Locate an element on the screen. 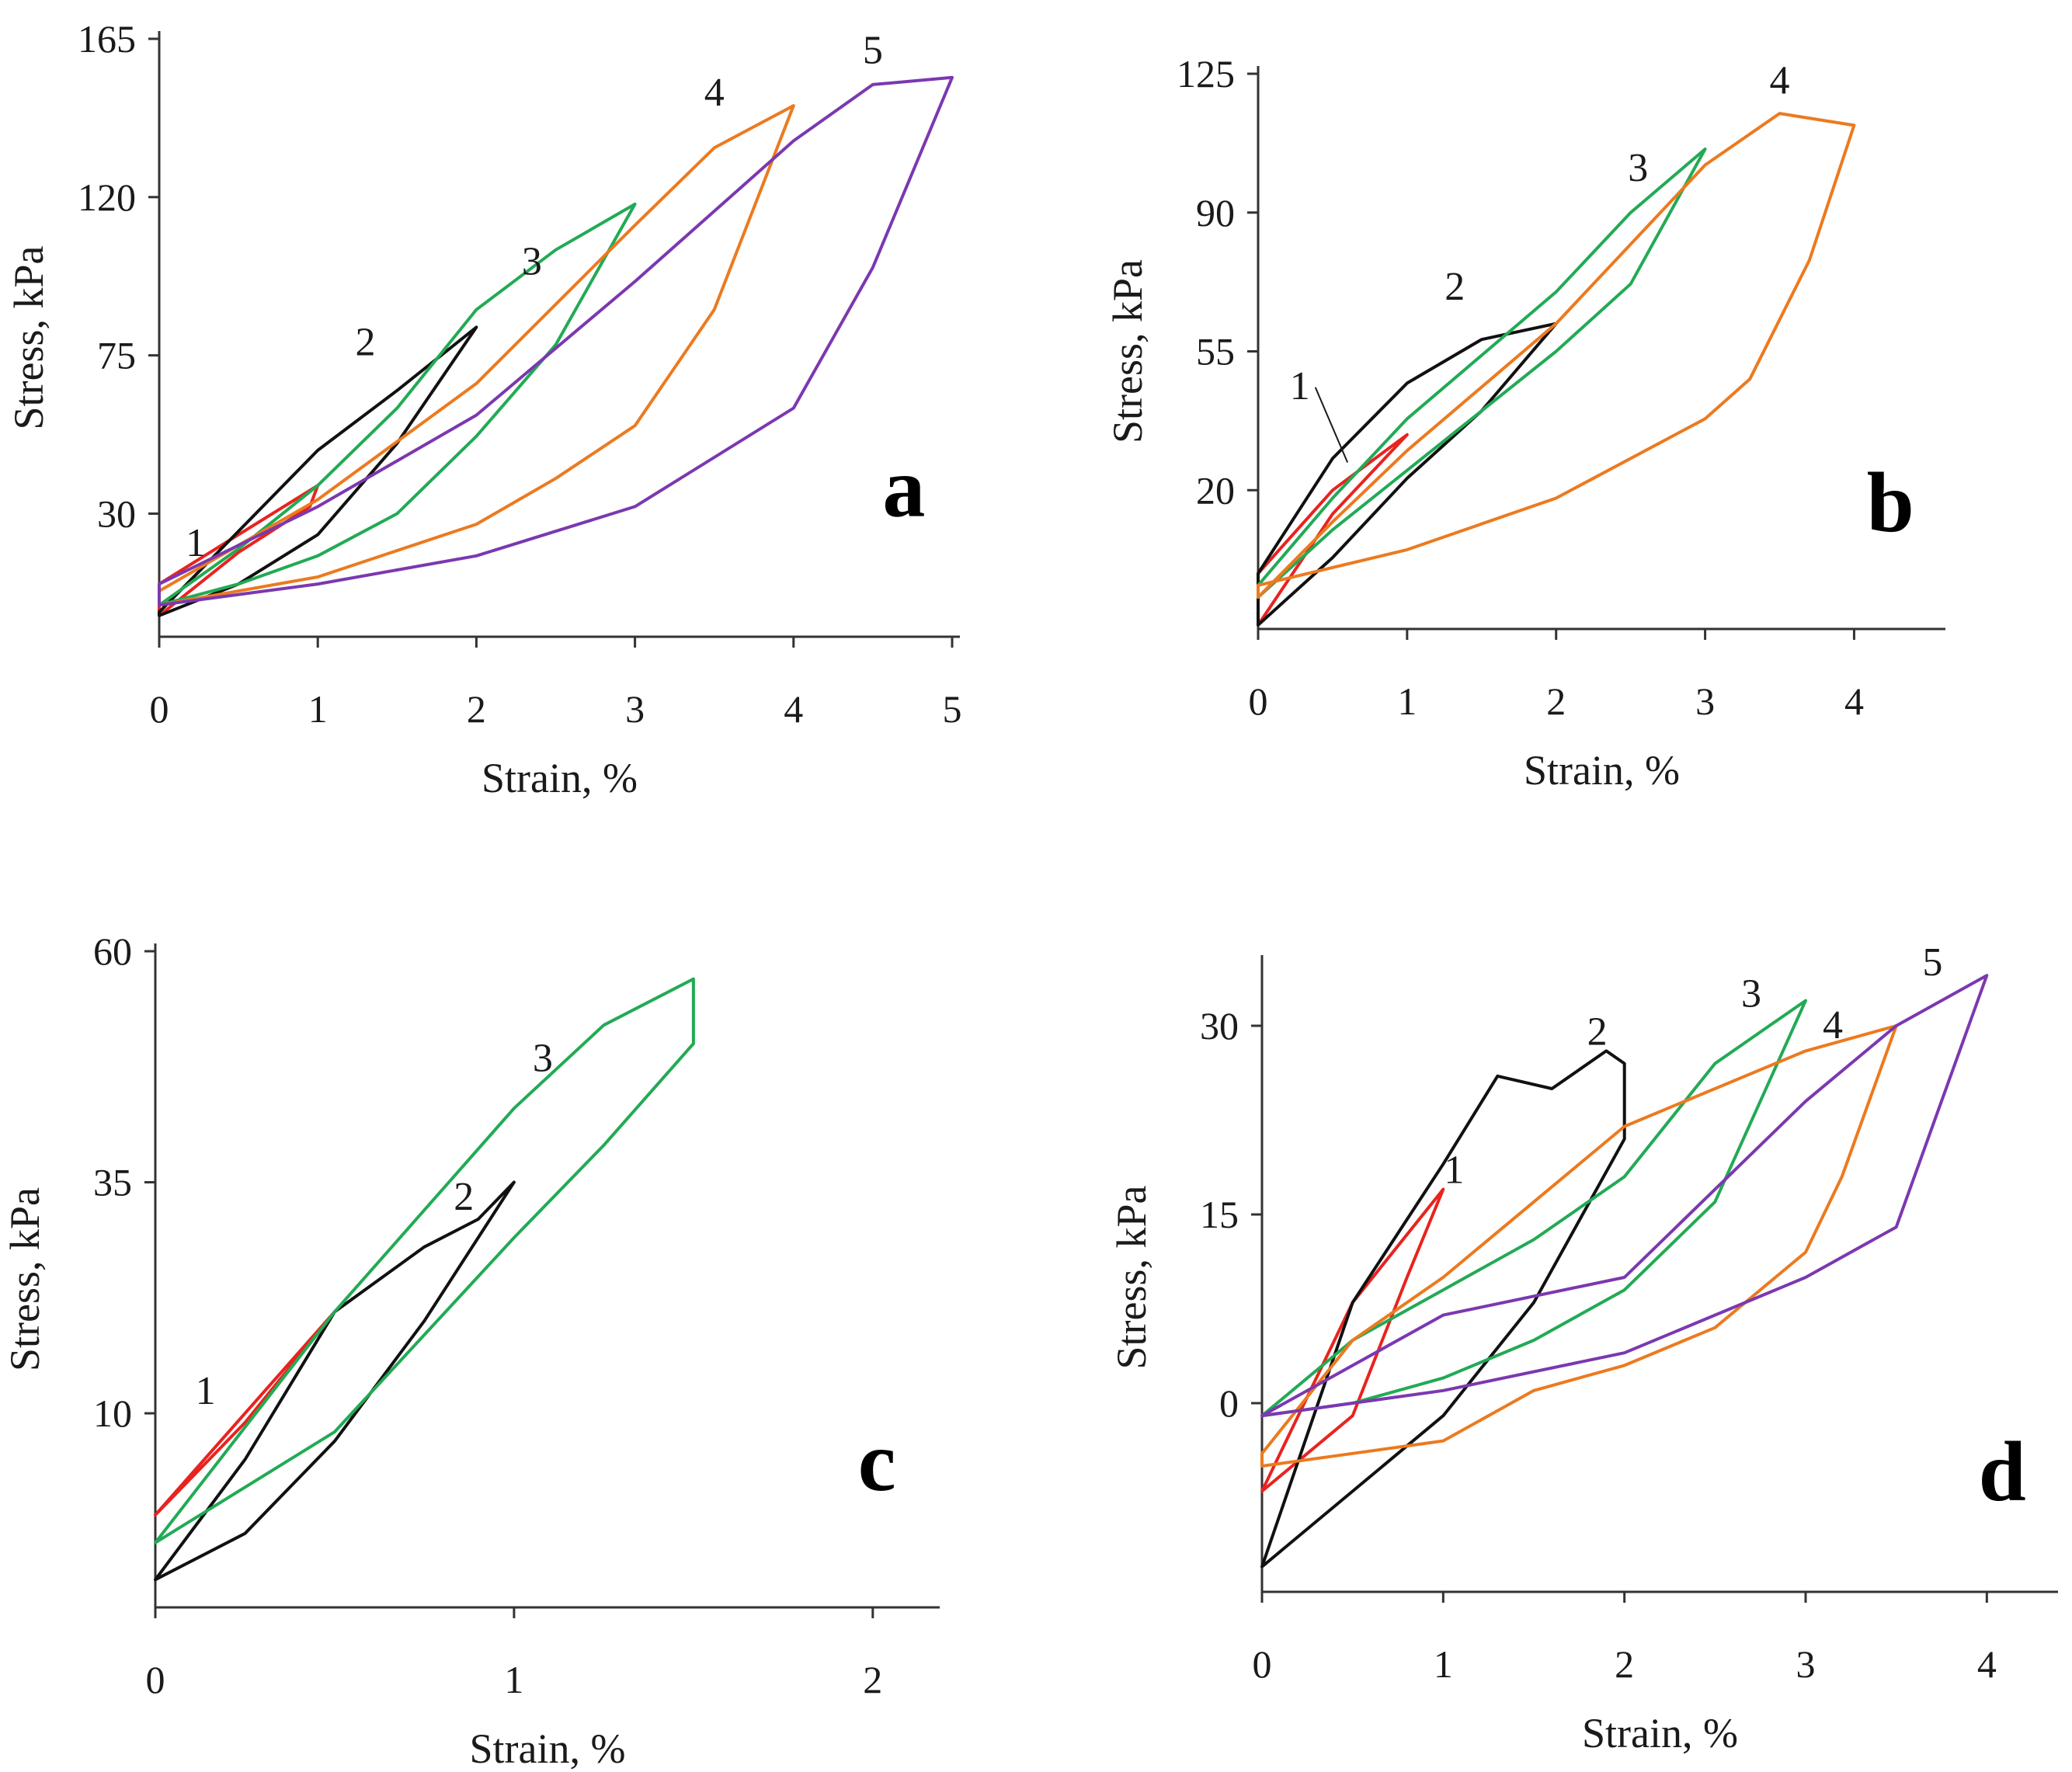 This screenshot has height=1772, width=2072. panel-letter: b is located at coordinates (1890, 503).